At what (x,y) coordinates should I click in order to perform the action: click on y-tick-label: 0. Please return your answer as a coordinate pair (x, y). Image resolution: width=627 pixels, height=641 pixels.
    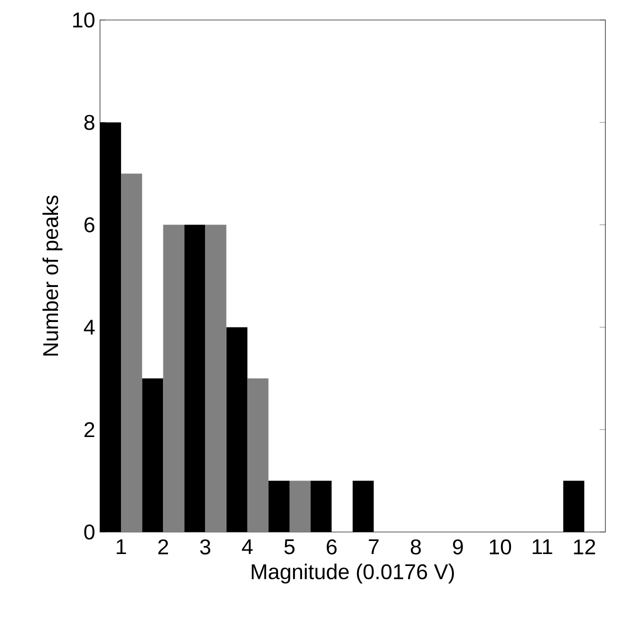
    Looking at the image, I should click on (89, 532).